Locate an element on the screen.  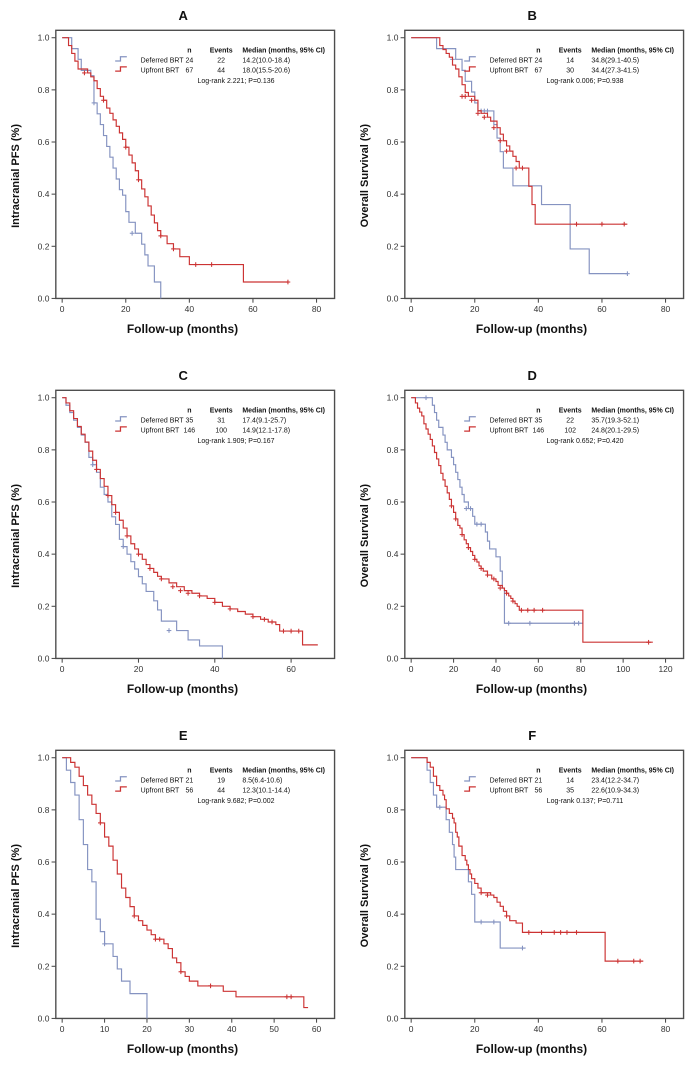
svg-text: Log-rank 0.652; P=0.420 is located at coordinates (584, 441).